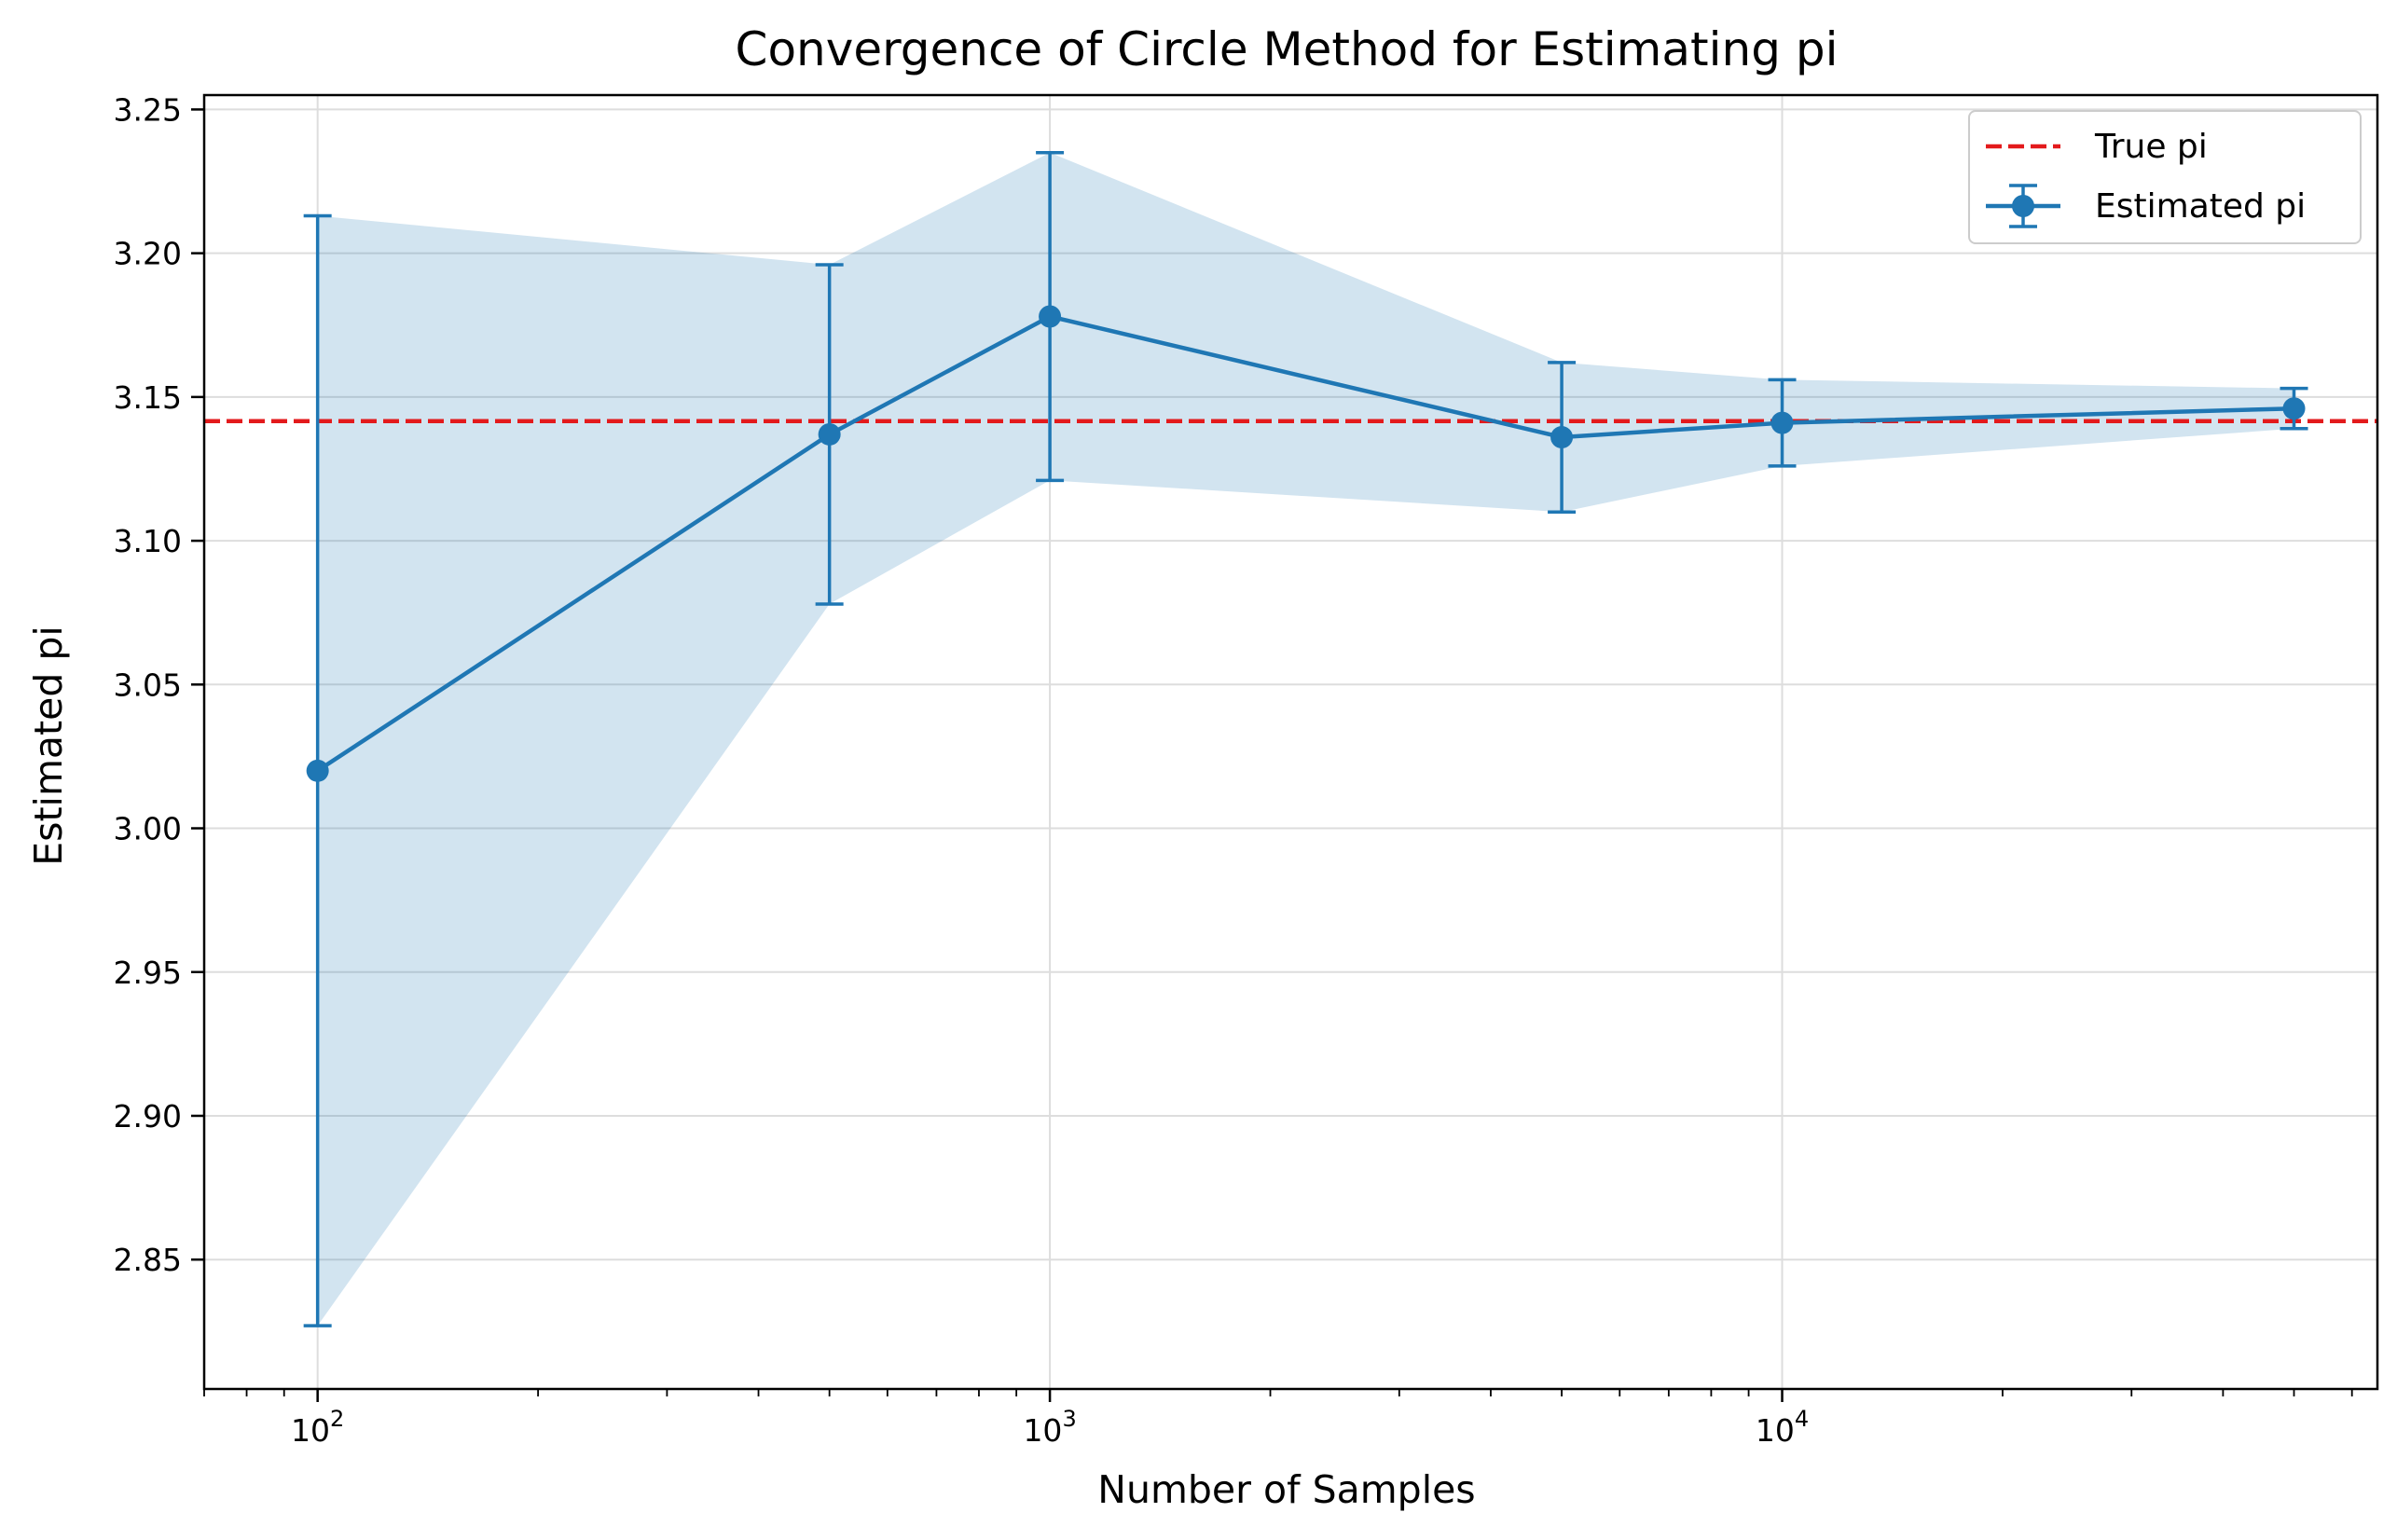 The image size is (2397, 1540). What do you see at coordinates (148, 109) in the screenshot?
I see `y-tick-label: 3.25` at bounding box center [148, 109].